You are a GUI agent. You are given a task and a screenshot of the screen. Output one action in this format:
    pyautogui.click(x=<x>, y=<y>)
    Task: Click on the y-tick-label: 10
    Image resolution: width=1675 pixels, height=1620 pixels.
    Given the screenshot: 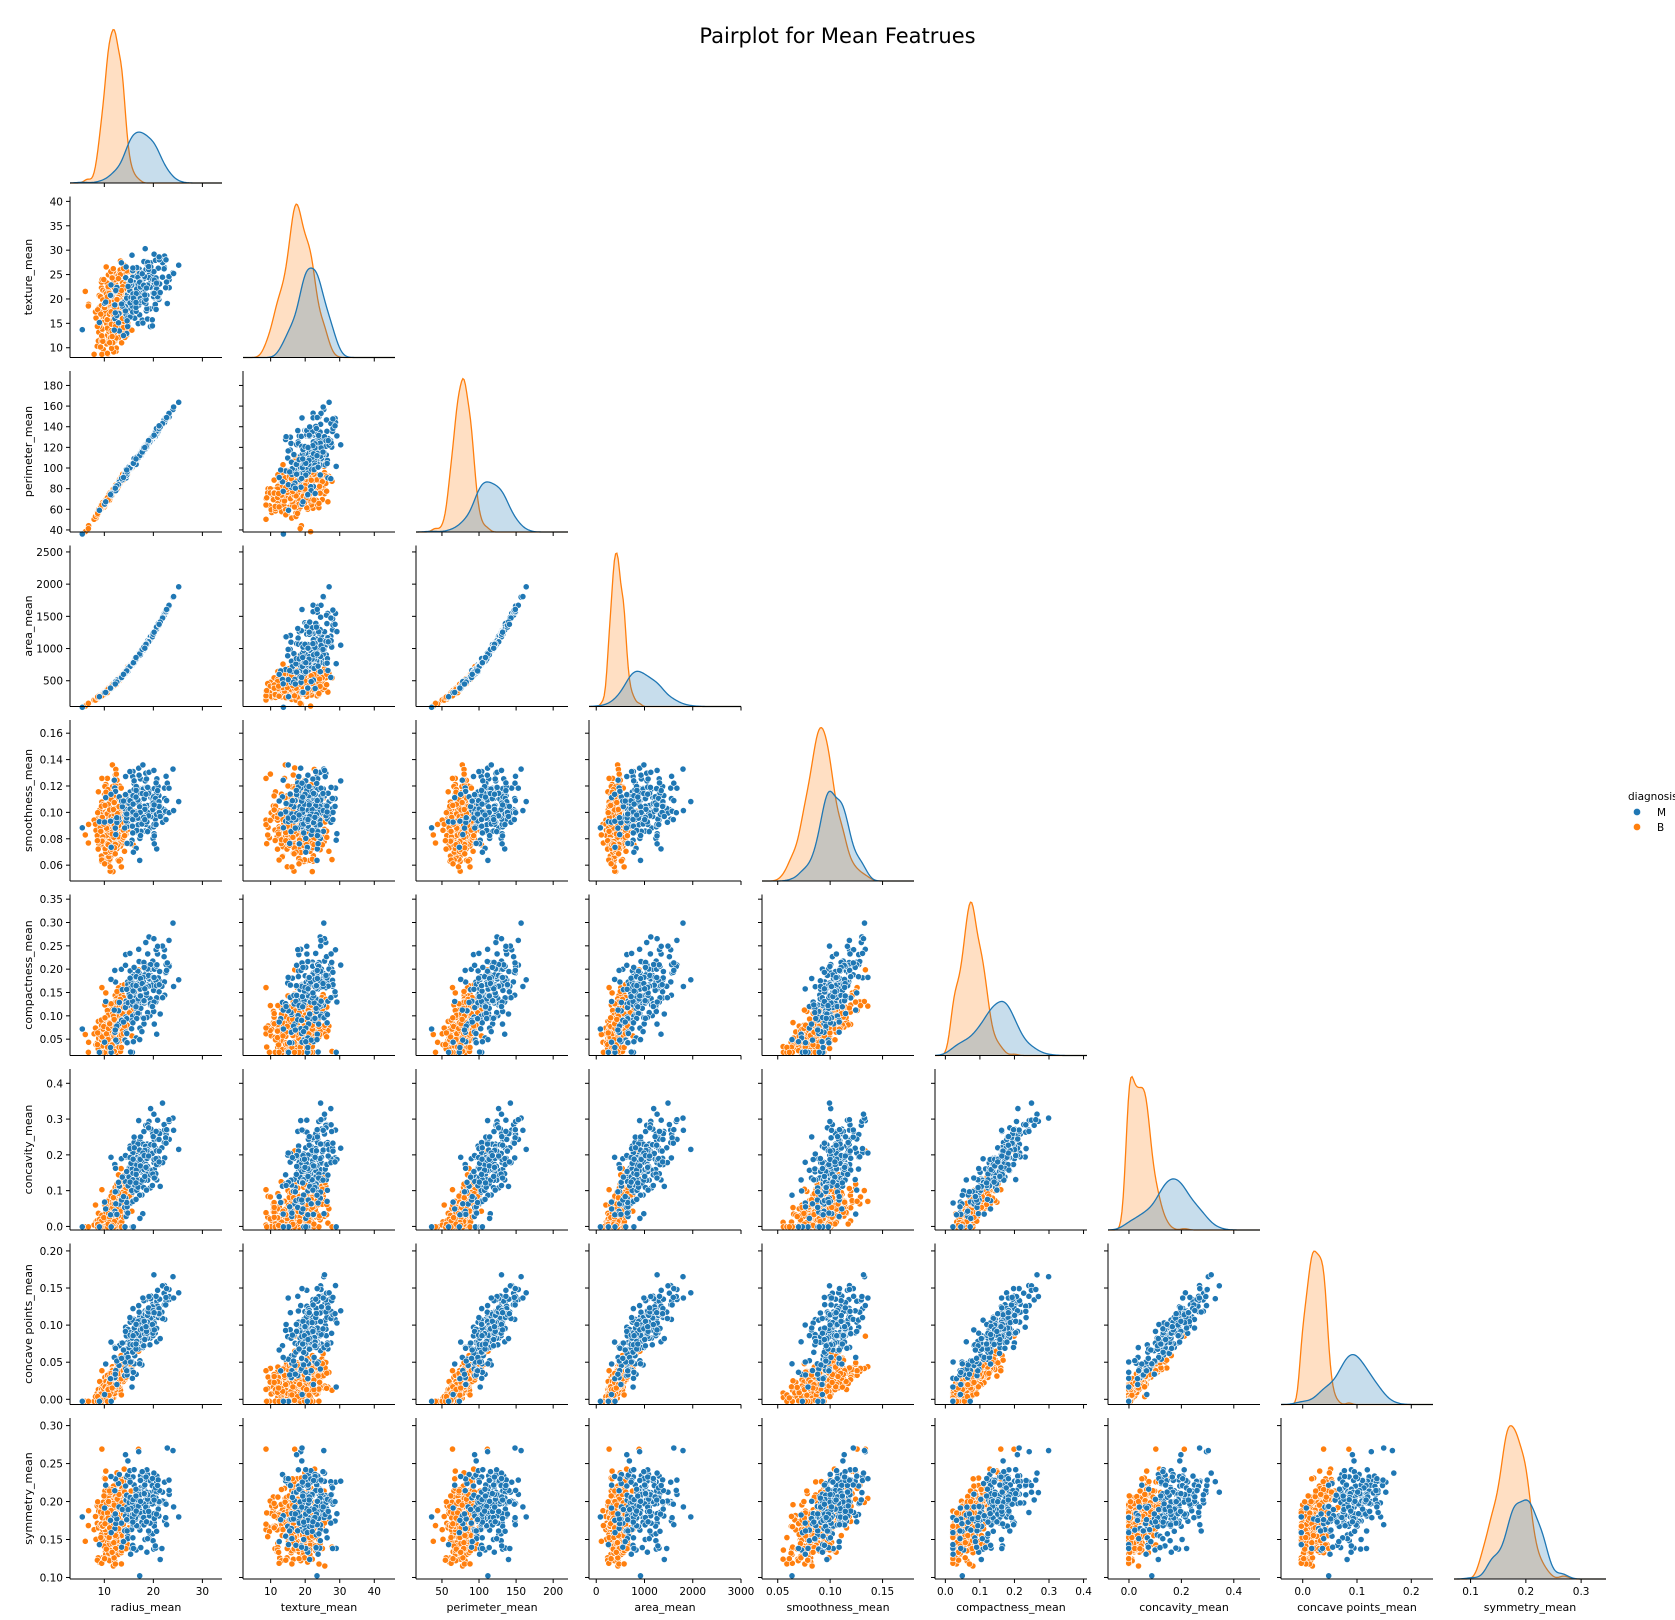 What is the action you would take?
    pyautogui.click(x=56, y=349)
    